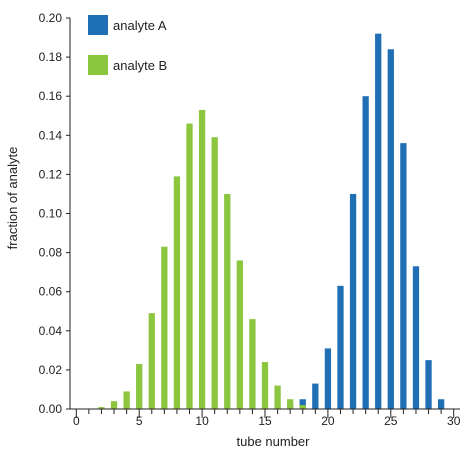 This screenshot has height=456, width=466. What do you see at coordinates (139, 421) in the screenshot?
I see `x-tick-label: 5` at bounding box center [139, 421].